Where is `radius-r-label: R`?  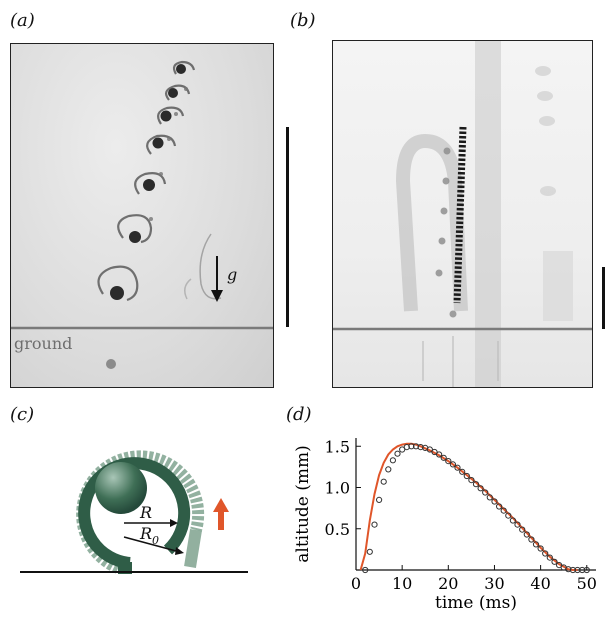
radius-r-label: R is located at coordinates (145, 512).